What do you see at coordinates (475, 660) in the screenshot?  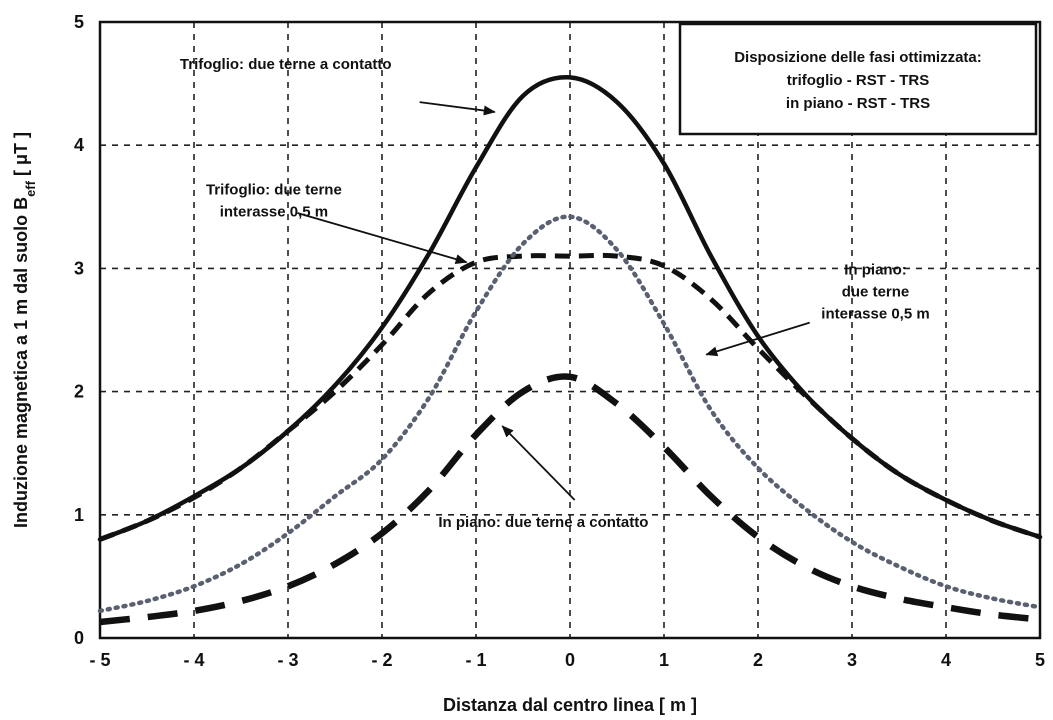 I see `x-tick-label: - 1` at bounding box center [475, 660].